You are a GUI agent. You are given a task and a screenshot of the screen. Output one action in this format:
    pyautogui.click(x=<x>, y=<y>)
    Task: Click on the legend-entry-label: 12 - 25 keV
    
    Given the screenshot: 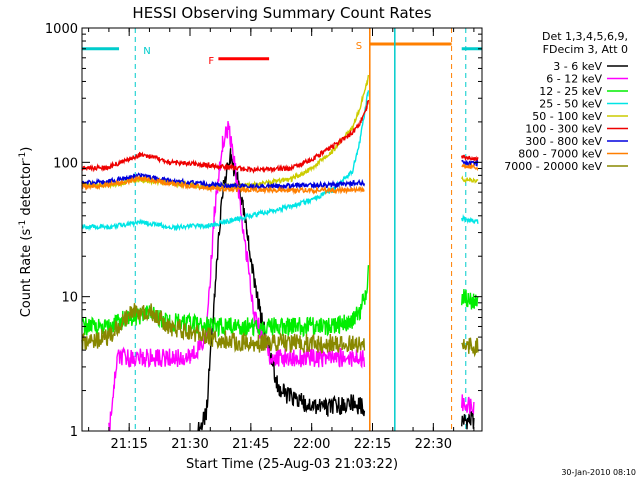 What is the action you would take?
    pyautogui.click(x=570, y=91)
    